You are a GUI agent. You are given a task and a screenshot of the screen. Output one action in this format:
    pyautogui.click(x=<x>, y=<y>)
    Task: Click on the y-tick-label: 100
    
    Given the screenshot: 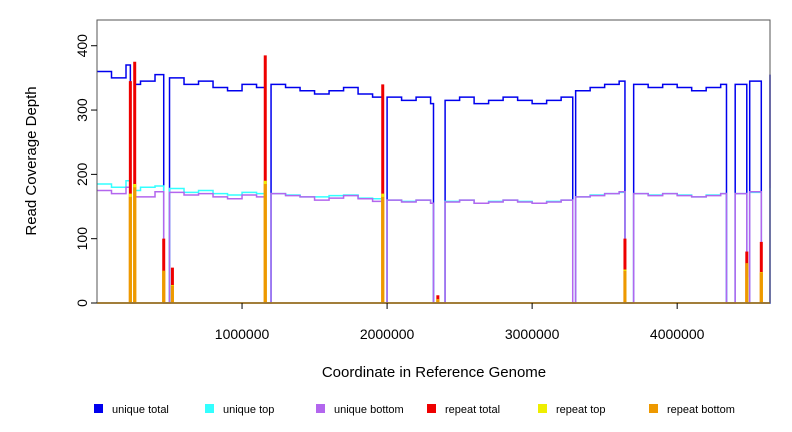 What is the action you would take?
    pyautogui.click(x=82, y=239)
    